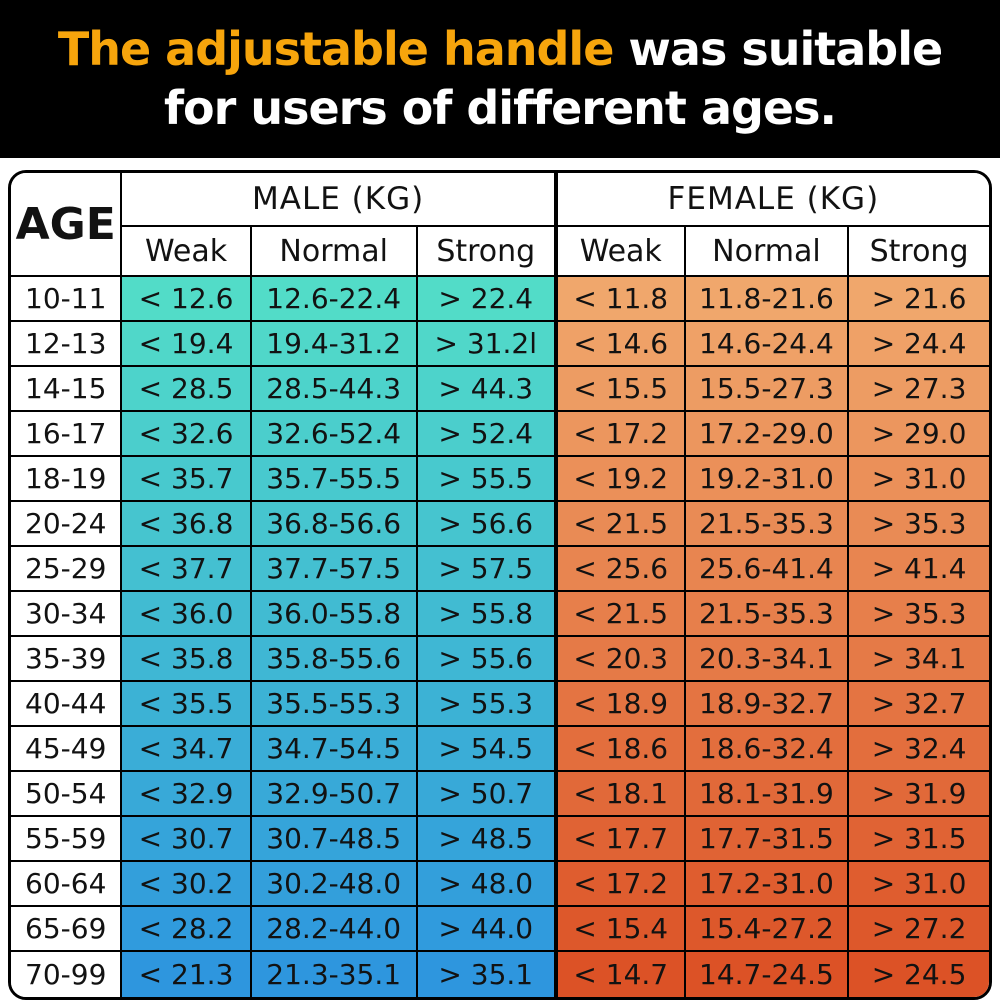 The width and height of the screenshot is (1000, 1000). I want to click on male-value-cell: > 31.2l, so click(486, 344).